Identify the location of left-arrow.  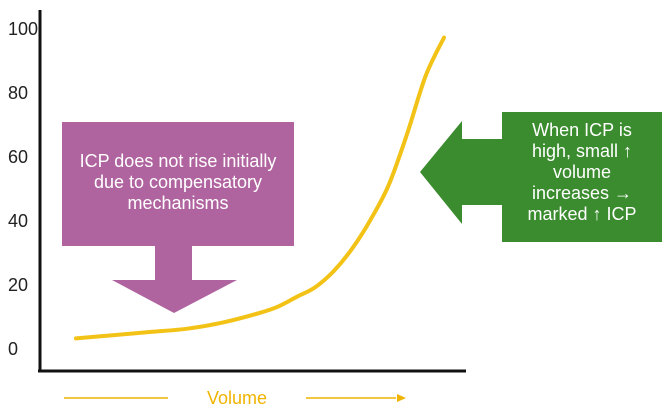
(461, 172).